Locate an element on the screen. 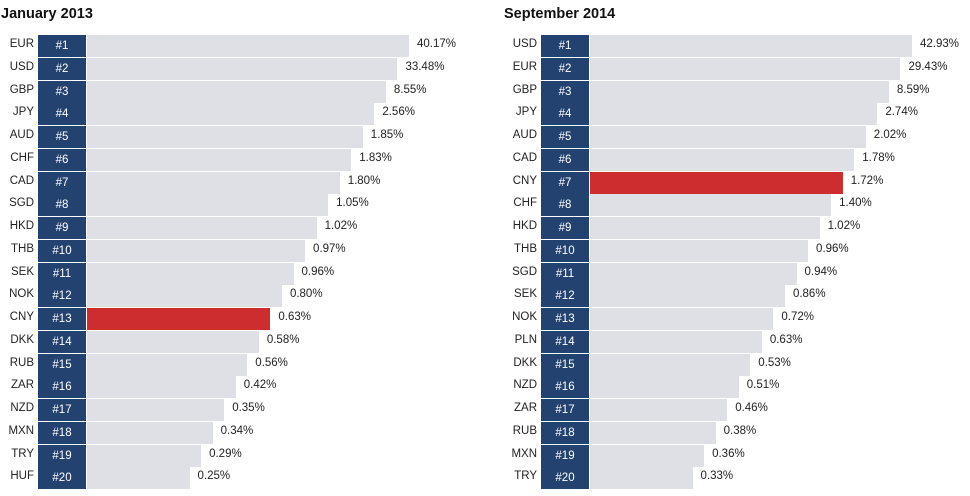 The height and width of the screenshot is (496, 970). currency-code-label: JPY is located at coordinates (526, 112).